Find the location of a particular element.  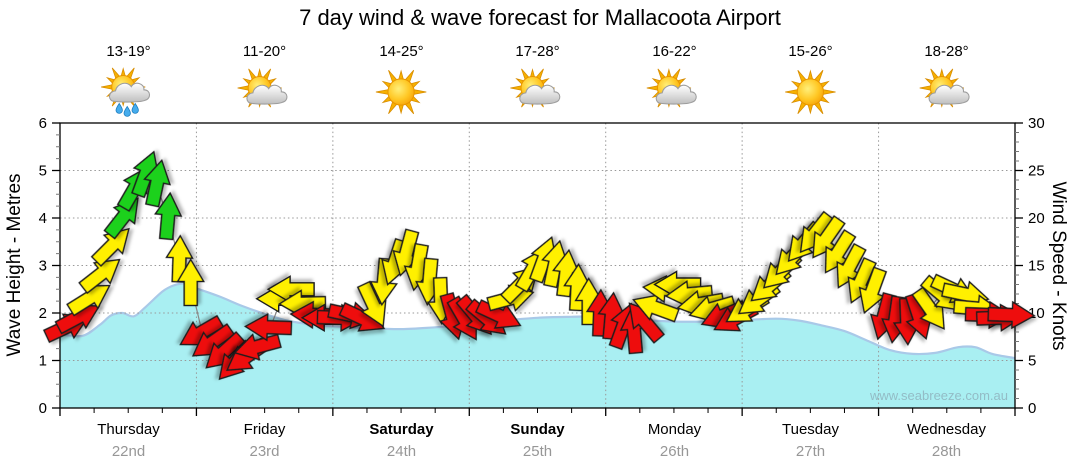

date-label-28th: 28th is located at coordinates (946, 451).